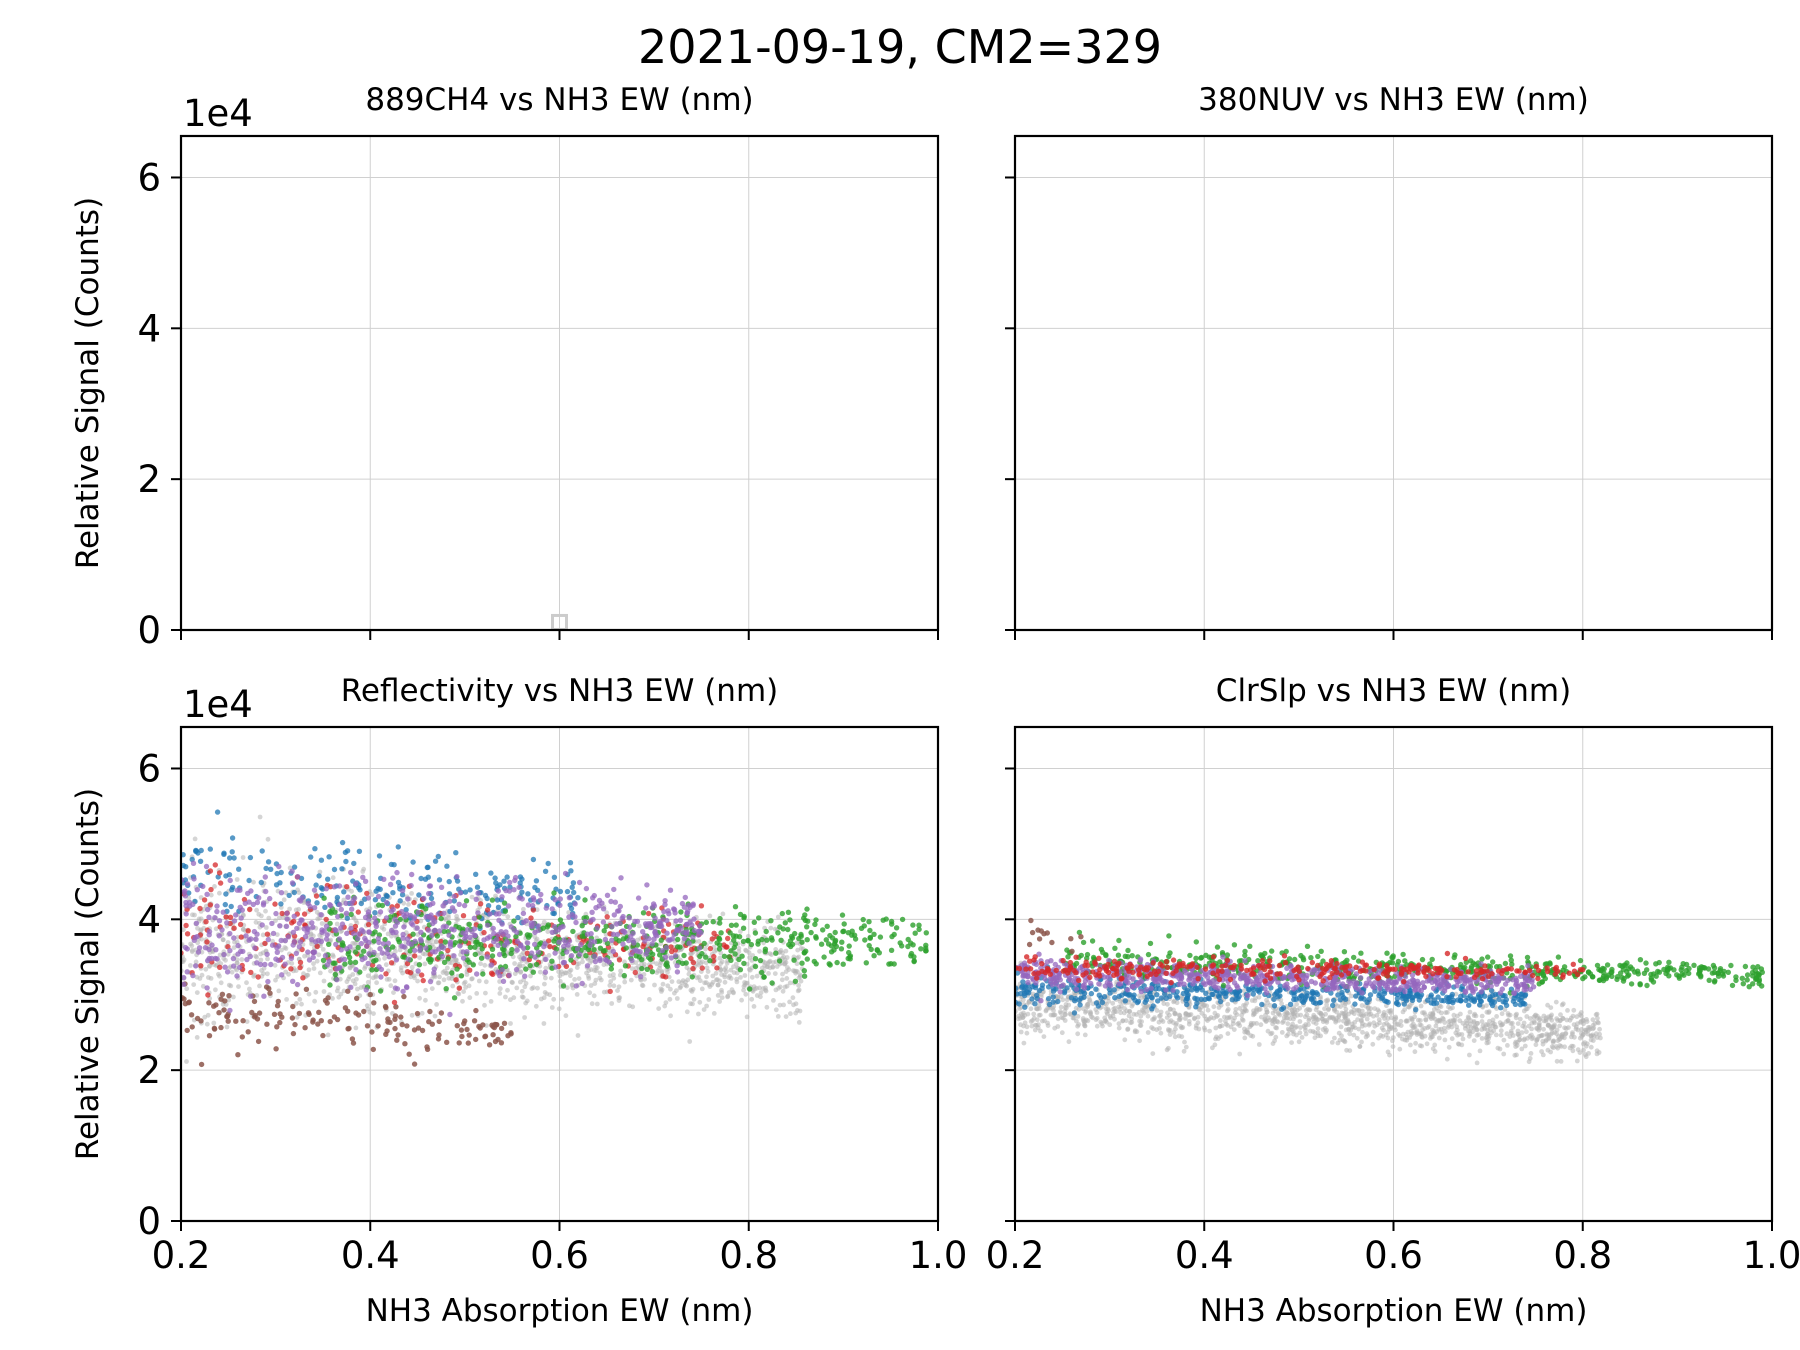  Describe the element at coordinates (88, 974) in the screenshot. I see `y-axis-label: Relative Signal (Counts)` at that location.